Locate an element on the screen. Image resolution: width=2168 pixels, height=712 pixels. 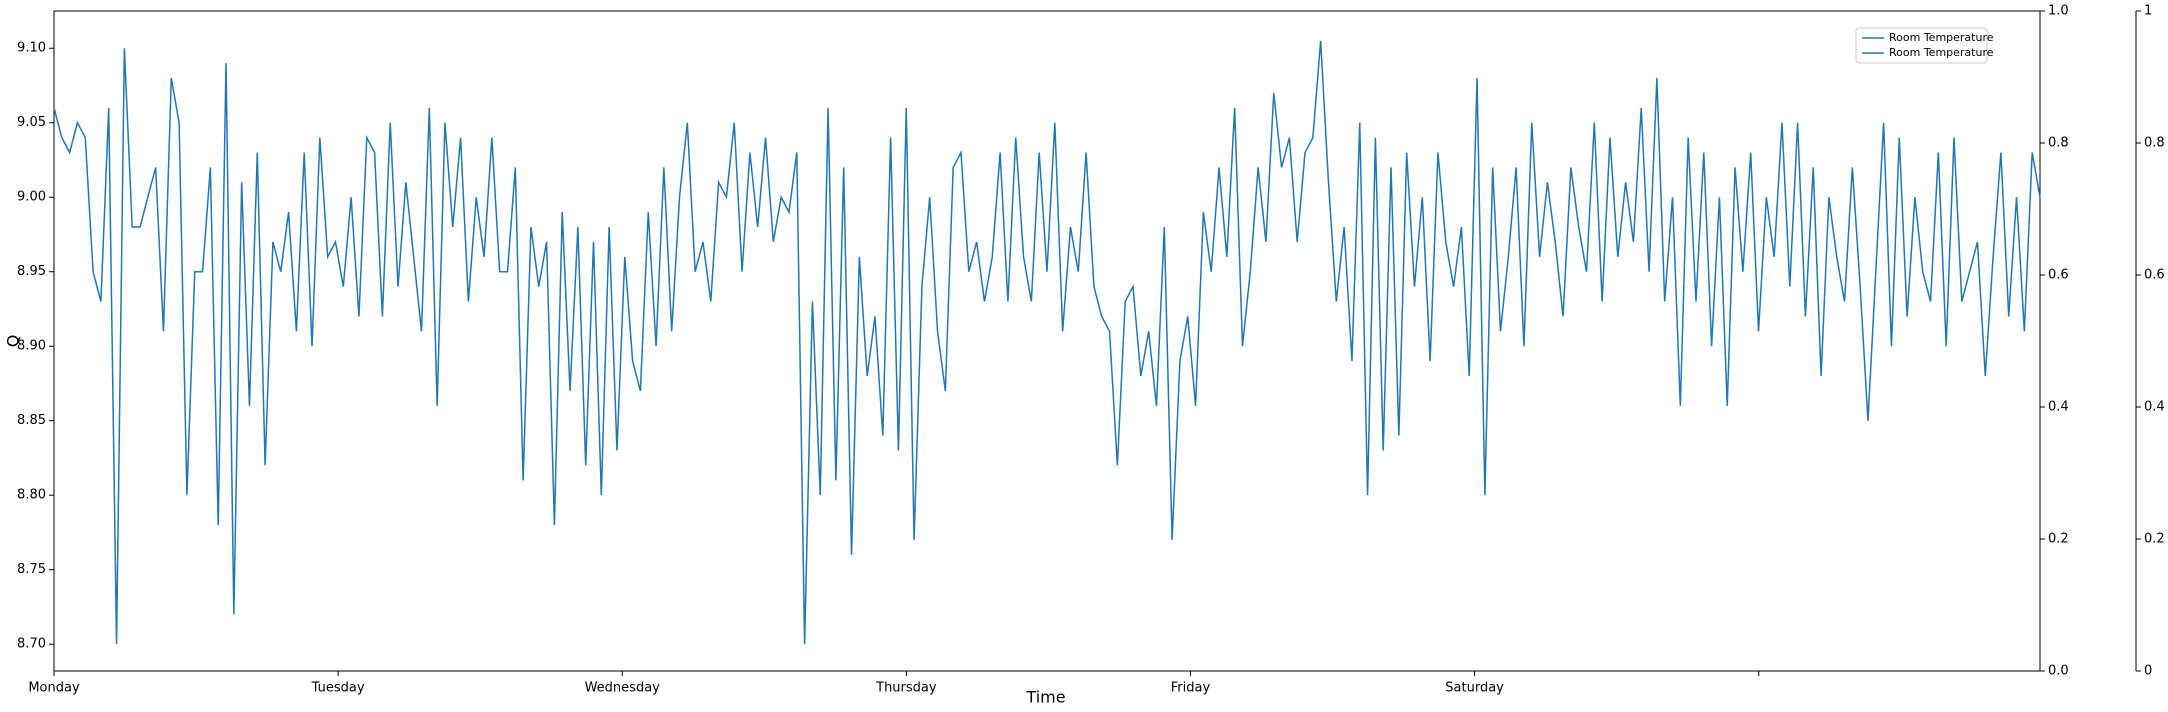
y-tick-label: 8.95 is located at coordinates (31, 271).